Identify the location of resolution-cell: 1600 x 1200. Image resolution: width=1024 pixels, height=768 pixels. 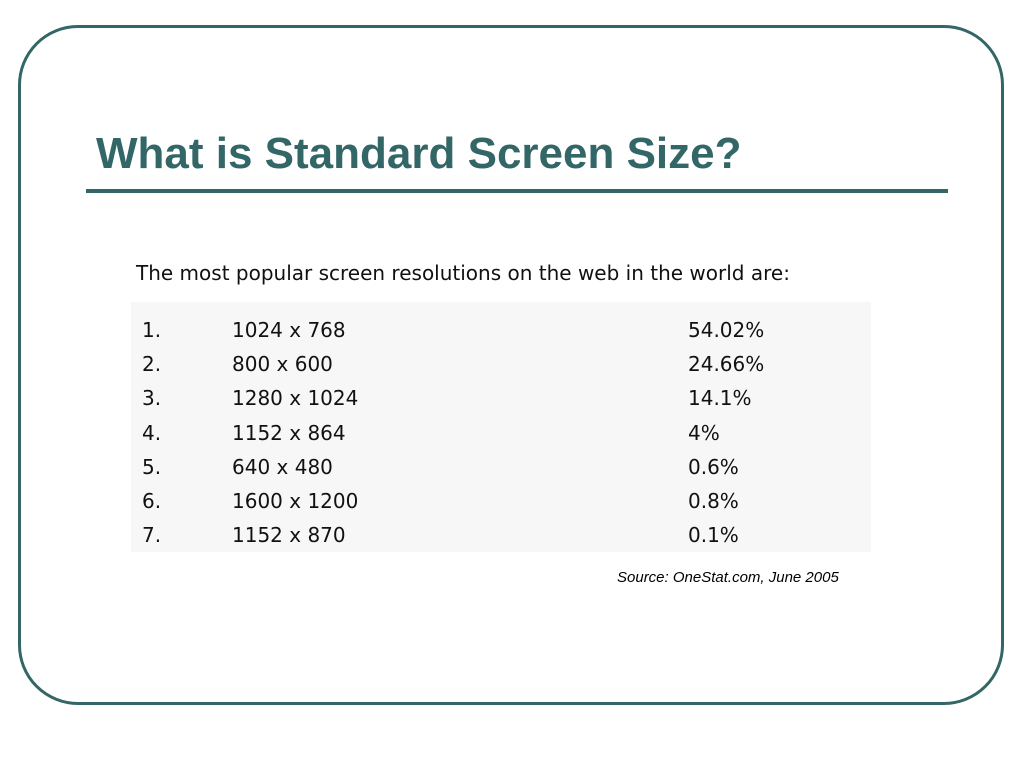
(295, 500).